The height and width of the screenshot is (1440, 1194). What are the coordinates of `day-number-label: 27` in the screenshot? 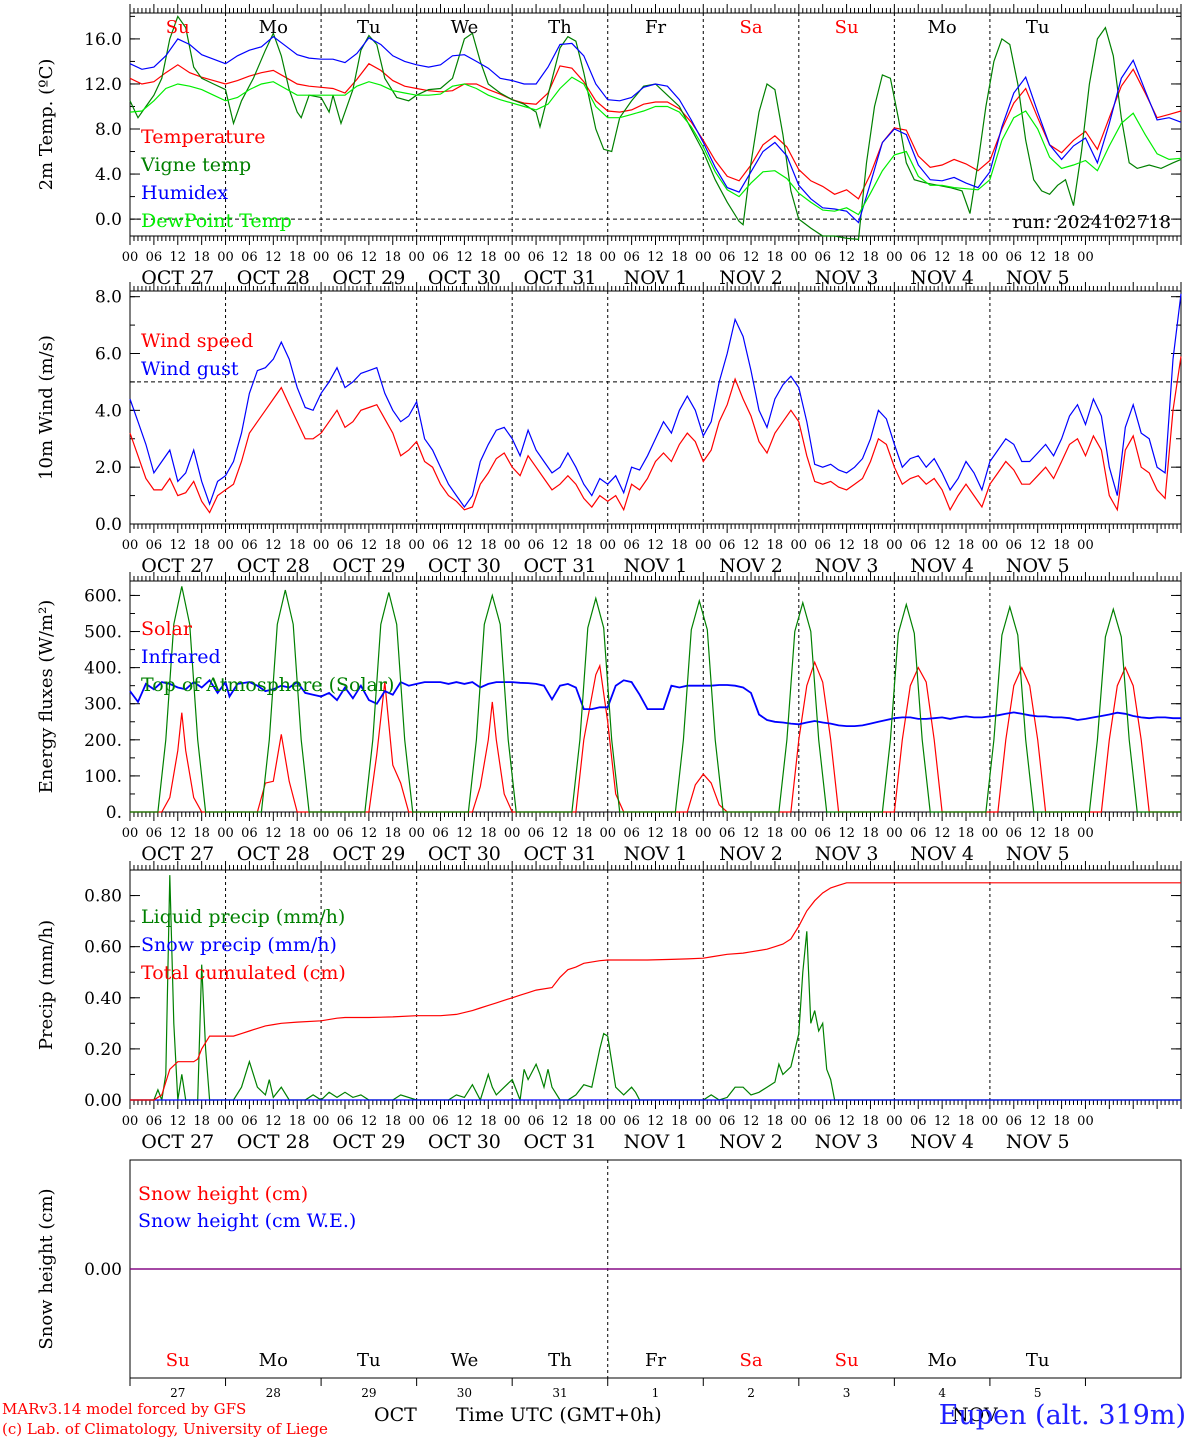 It's located at (177, 1393).